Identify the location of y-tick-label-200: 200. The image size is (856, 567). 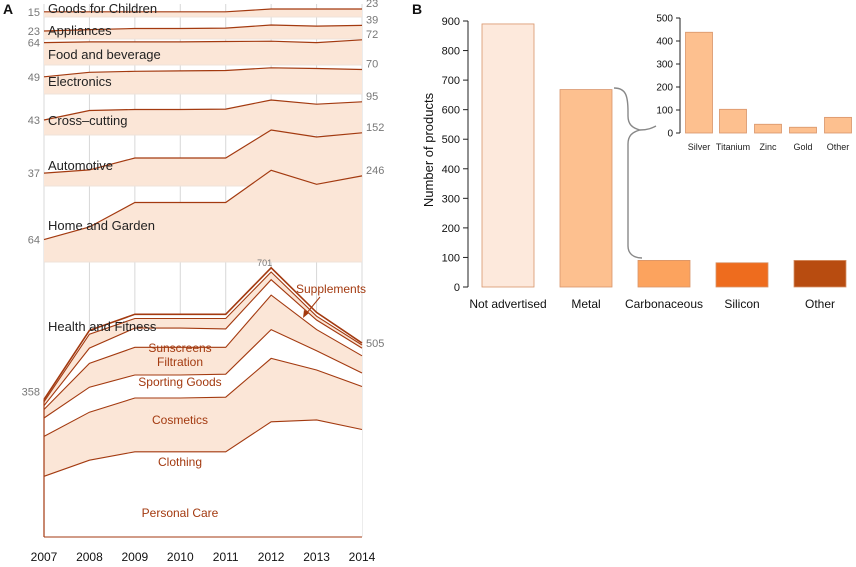
(451, 229).